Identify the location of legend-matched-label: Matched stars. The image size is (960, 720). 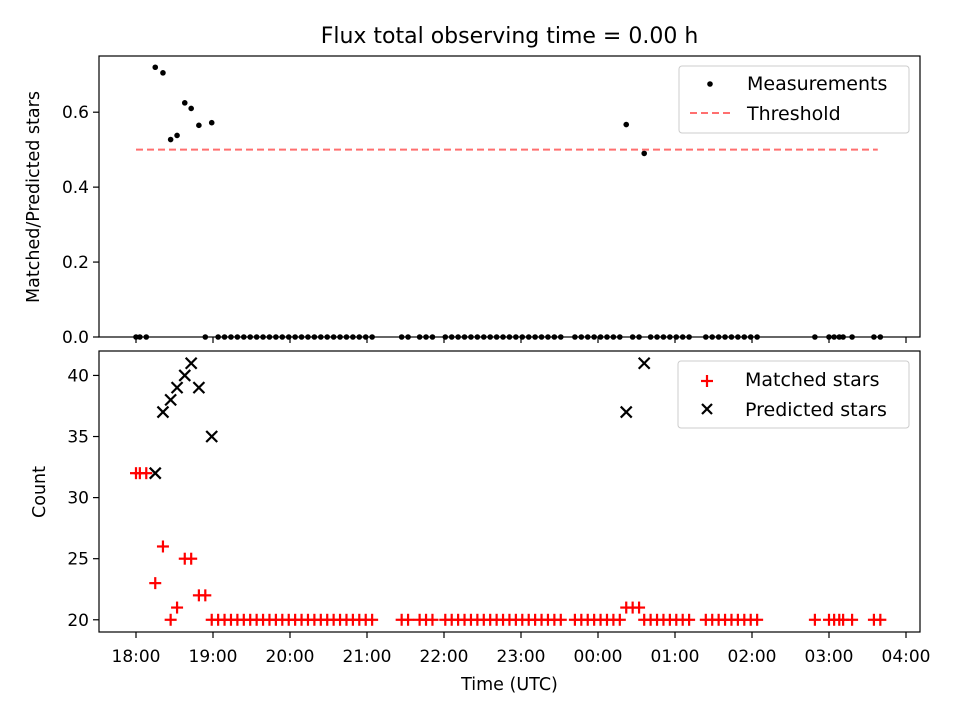
(812, 380).